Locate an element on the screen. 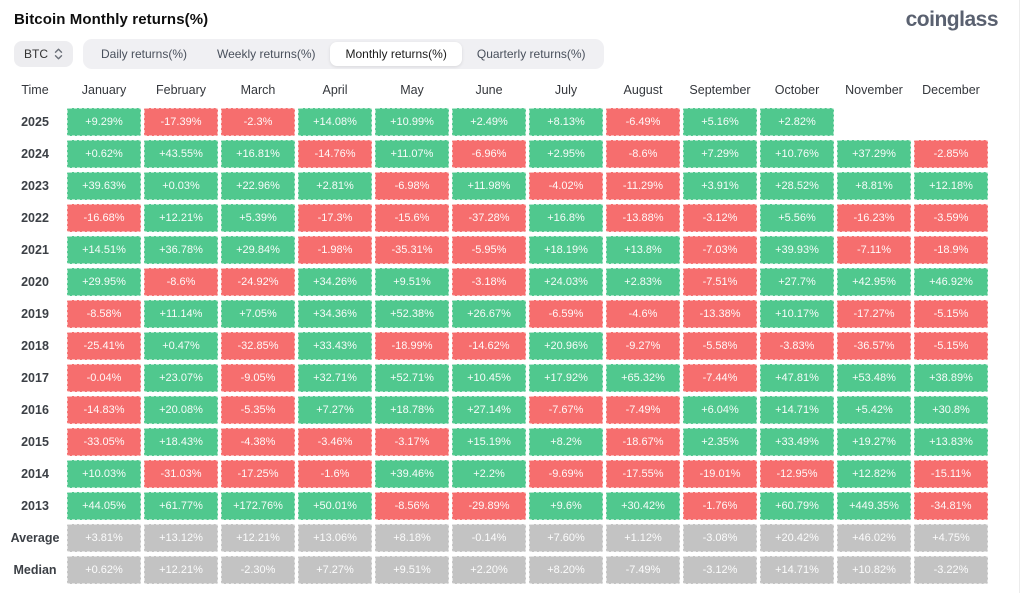 This screenshot has height=593, width=1024. month-header-february: February is located at coordinates (181, 90).